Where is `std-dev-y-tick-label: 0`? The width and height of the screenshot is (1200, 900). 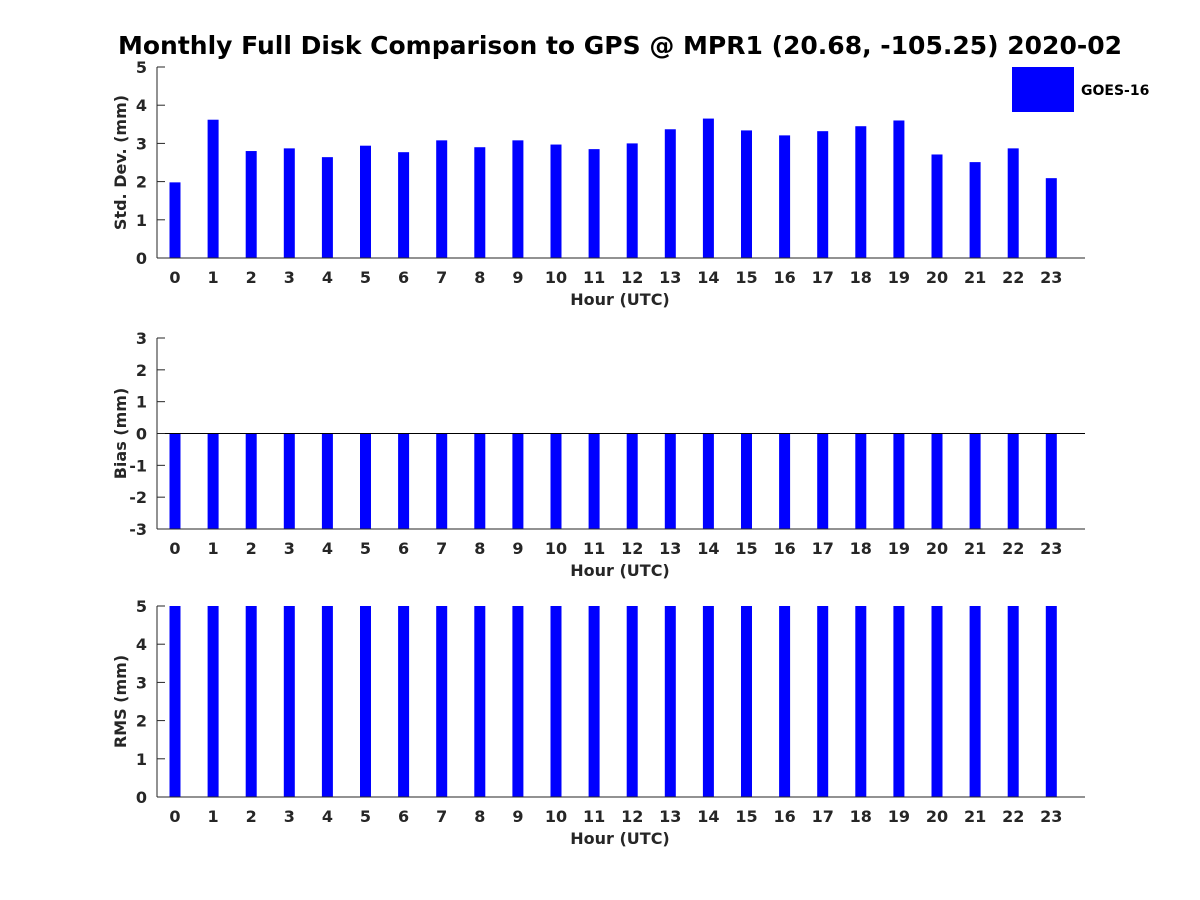 std-dev-y-tick-label: 0 is located at coordinates (141, 258).